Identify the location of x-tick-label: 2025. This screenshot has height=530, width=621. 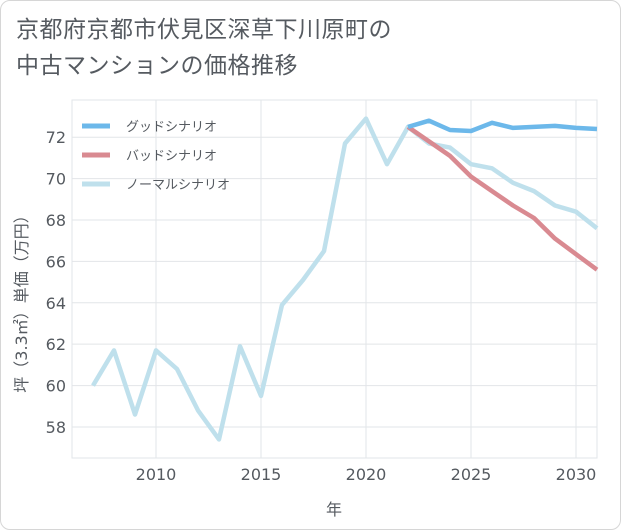
(471, 474).